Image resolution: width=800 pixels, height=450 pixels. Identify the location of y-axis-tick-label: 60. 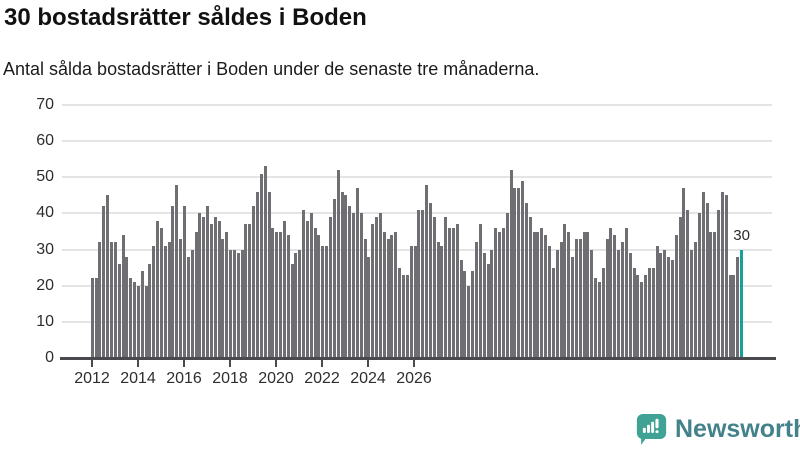
(45, 141).